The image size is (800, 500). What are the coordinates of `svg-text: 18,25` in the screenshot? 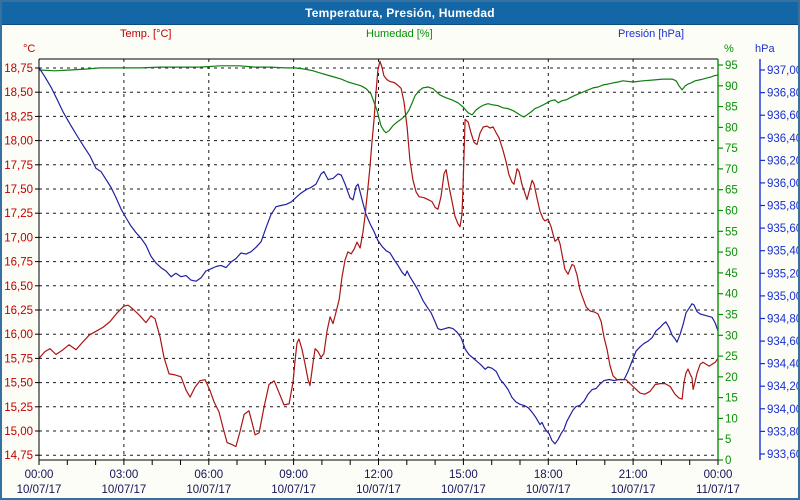 It's located at (18, 117).